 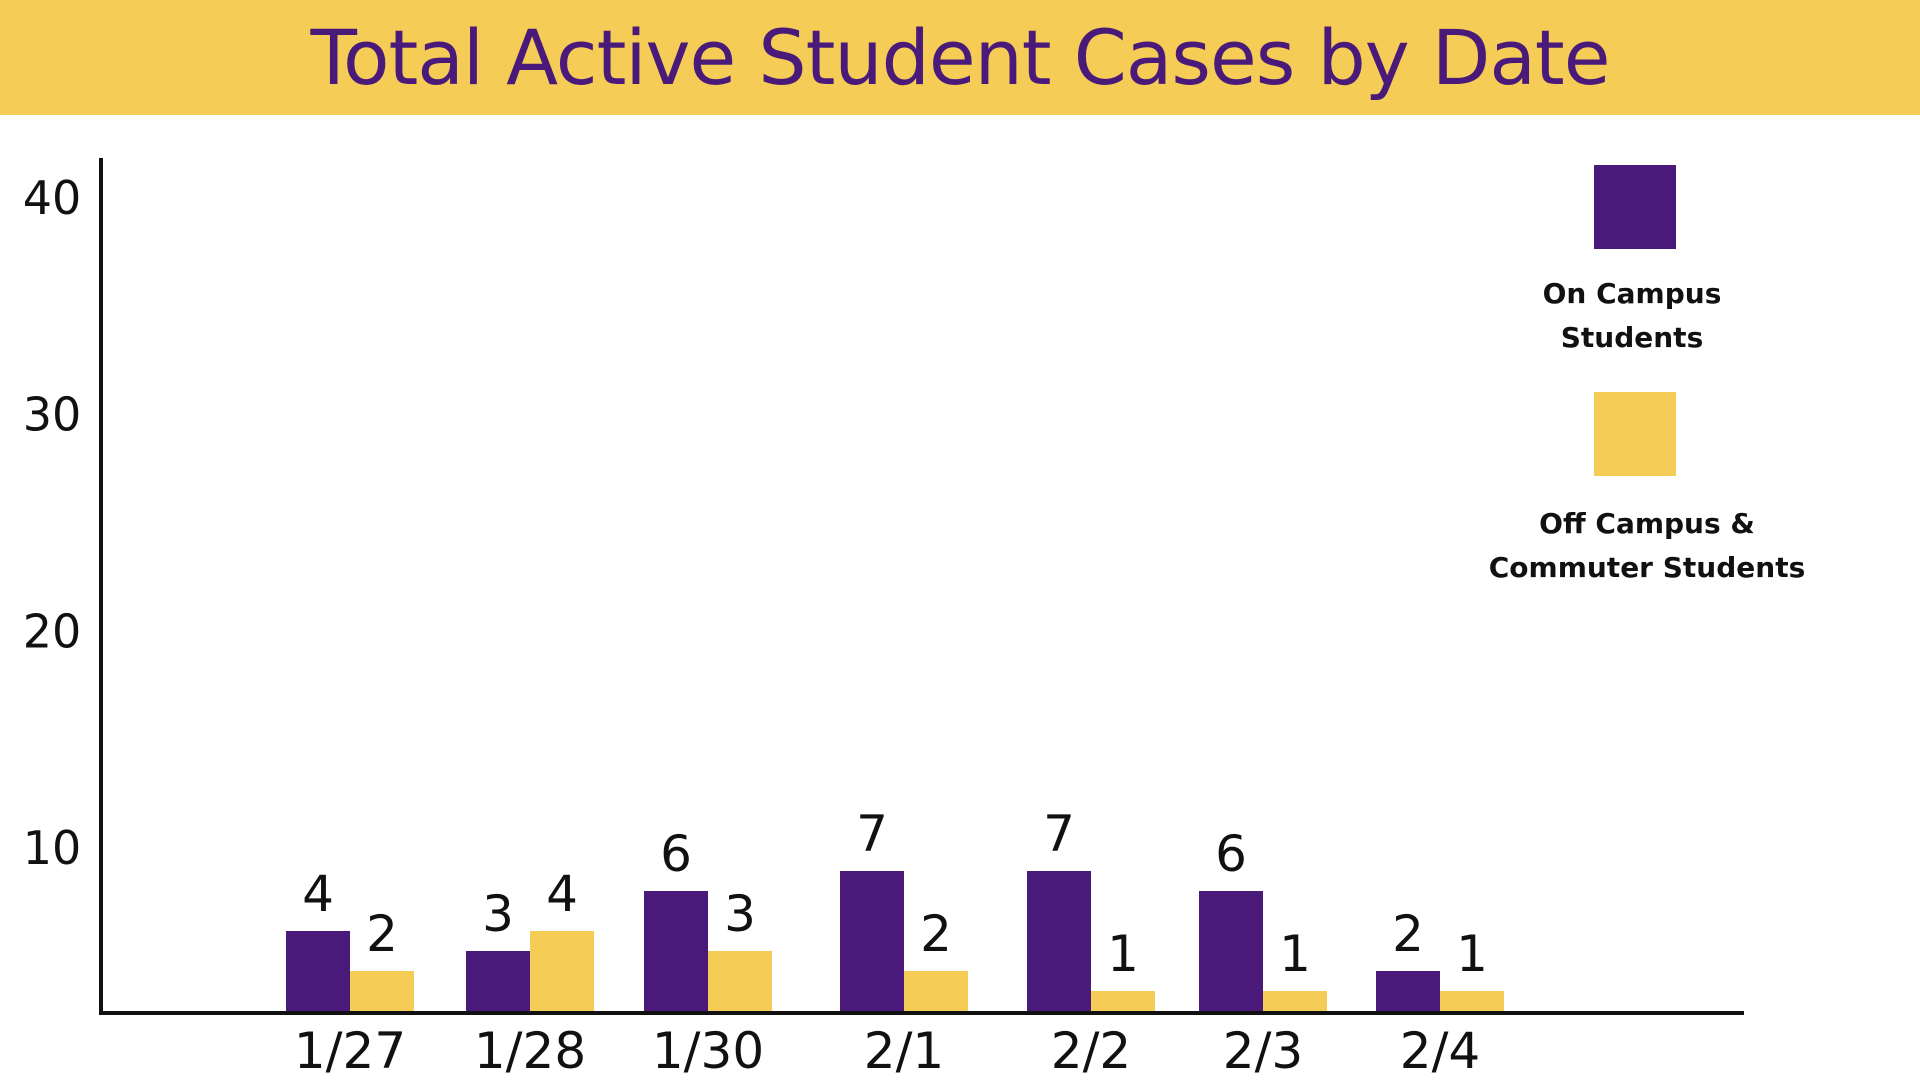 I want to click on x-tick-label: 1/30, so click(x=708, y=1051).